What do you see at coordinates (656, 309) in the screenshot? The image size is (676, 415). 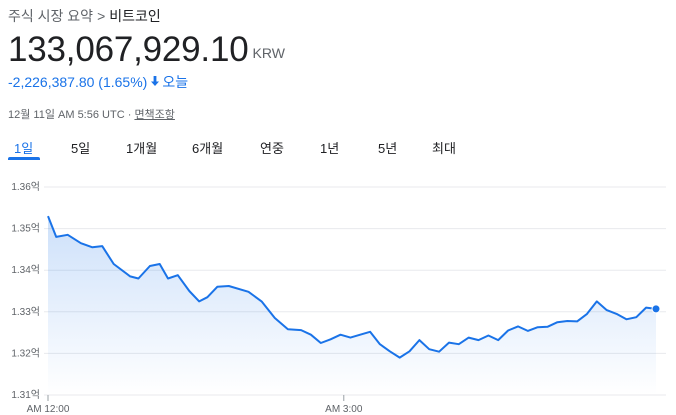 I see `latest-price-point` at bounding box center [656, 309].